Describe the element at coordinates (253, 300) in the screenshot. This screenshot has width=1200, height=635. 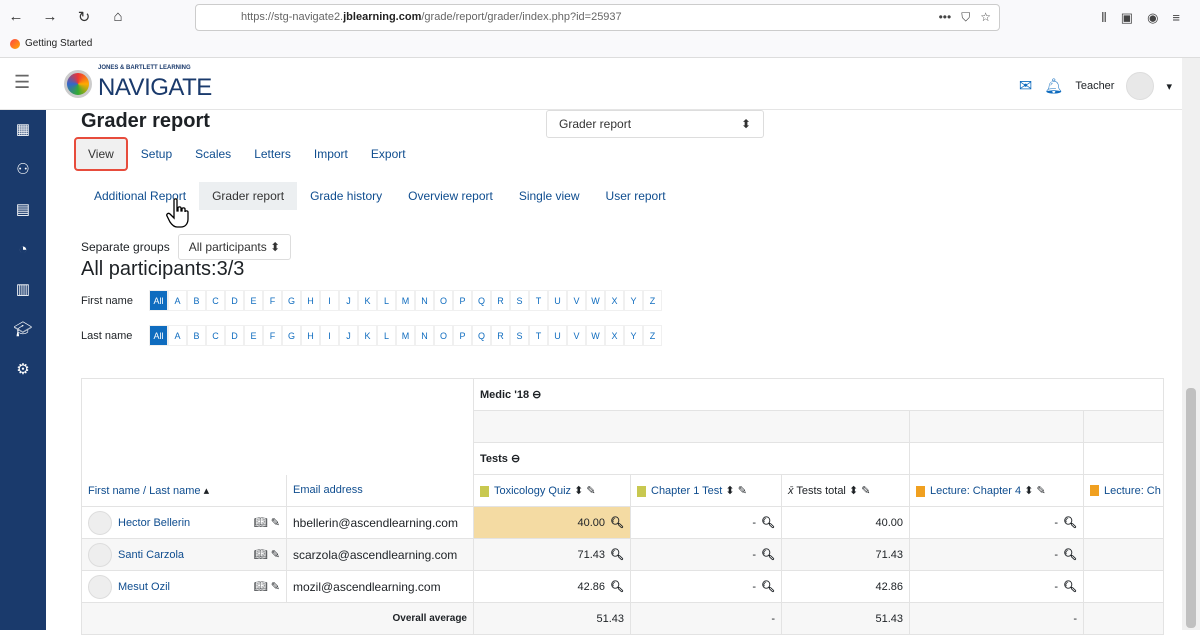
I see `initial-e: E` at that location.